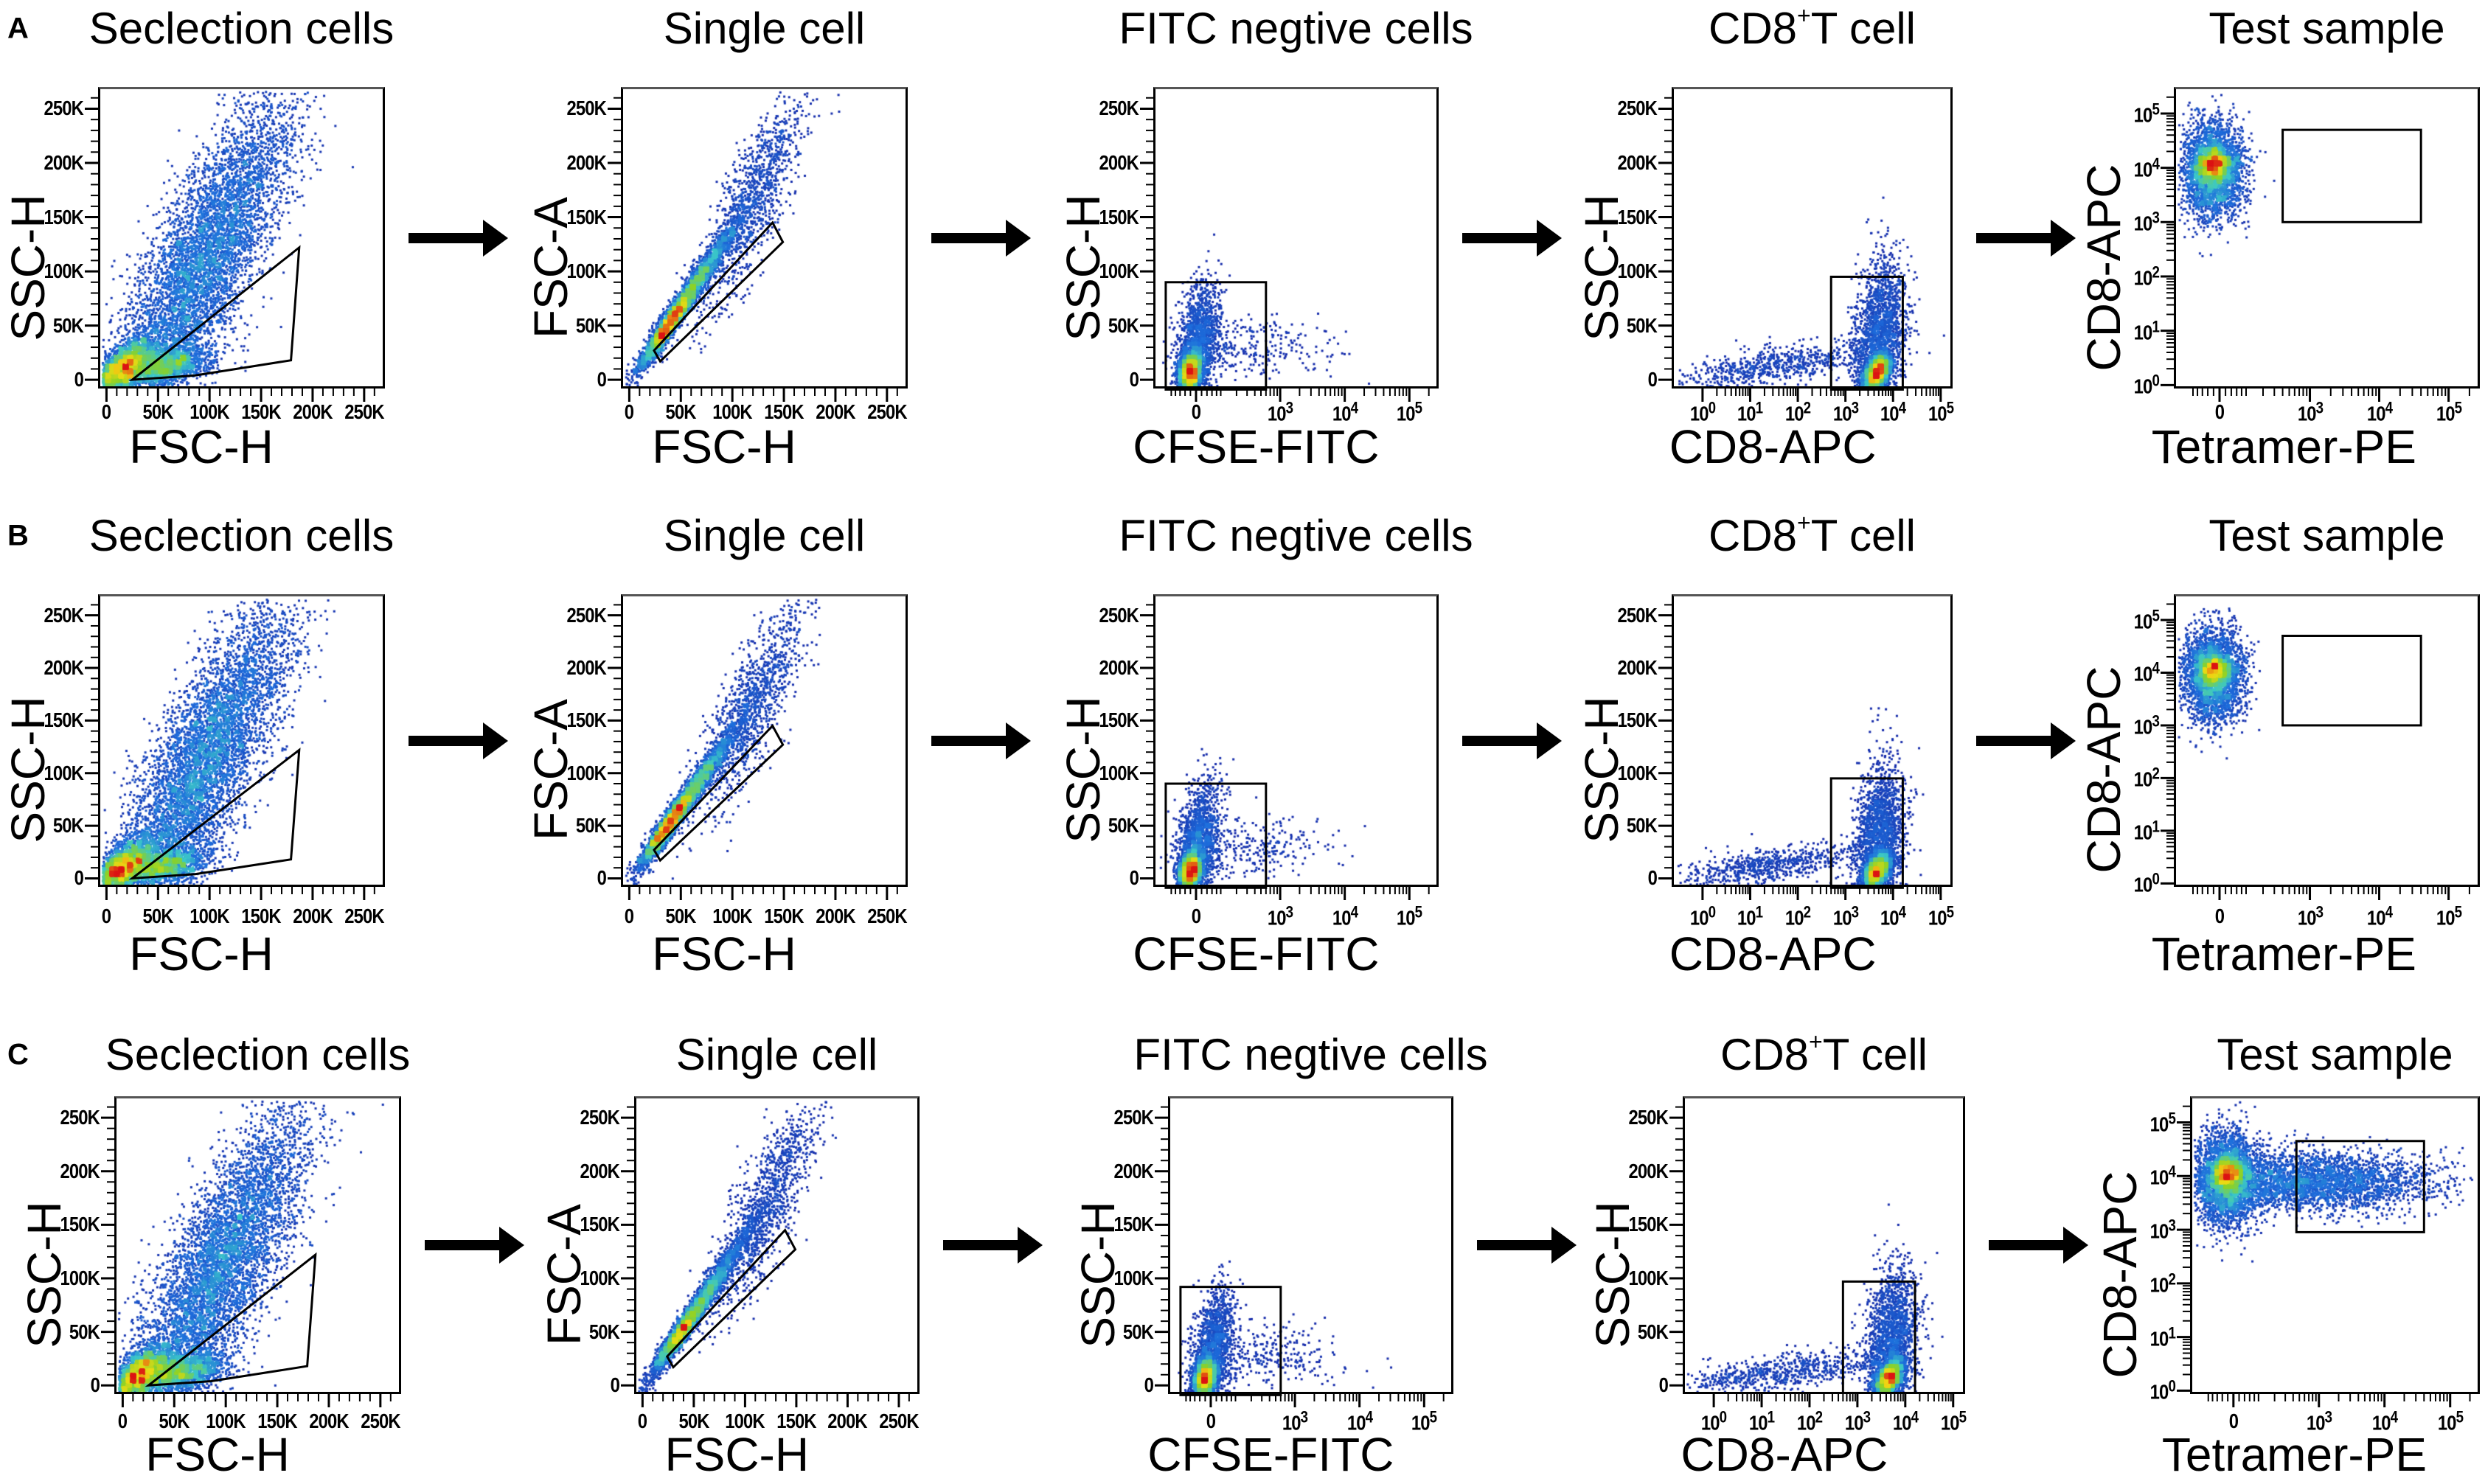 The image size is (2485, 1484). I want to click on y-tick-label: 50K, so click(68, 326).